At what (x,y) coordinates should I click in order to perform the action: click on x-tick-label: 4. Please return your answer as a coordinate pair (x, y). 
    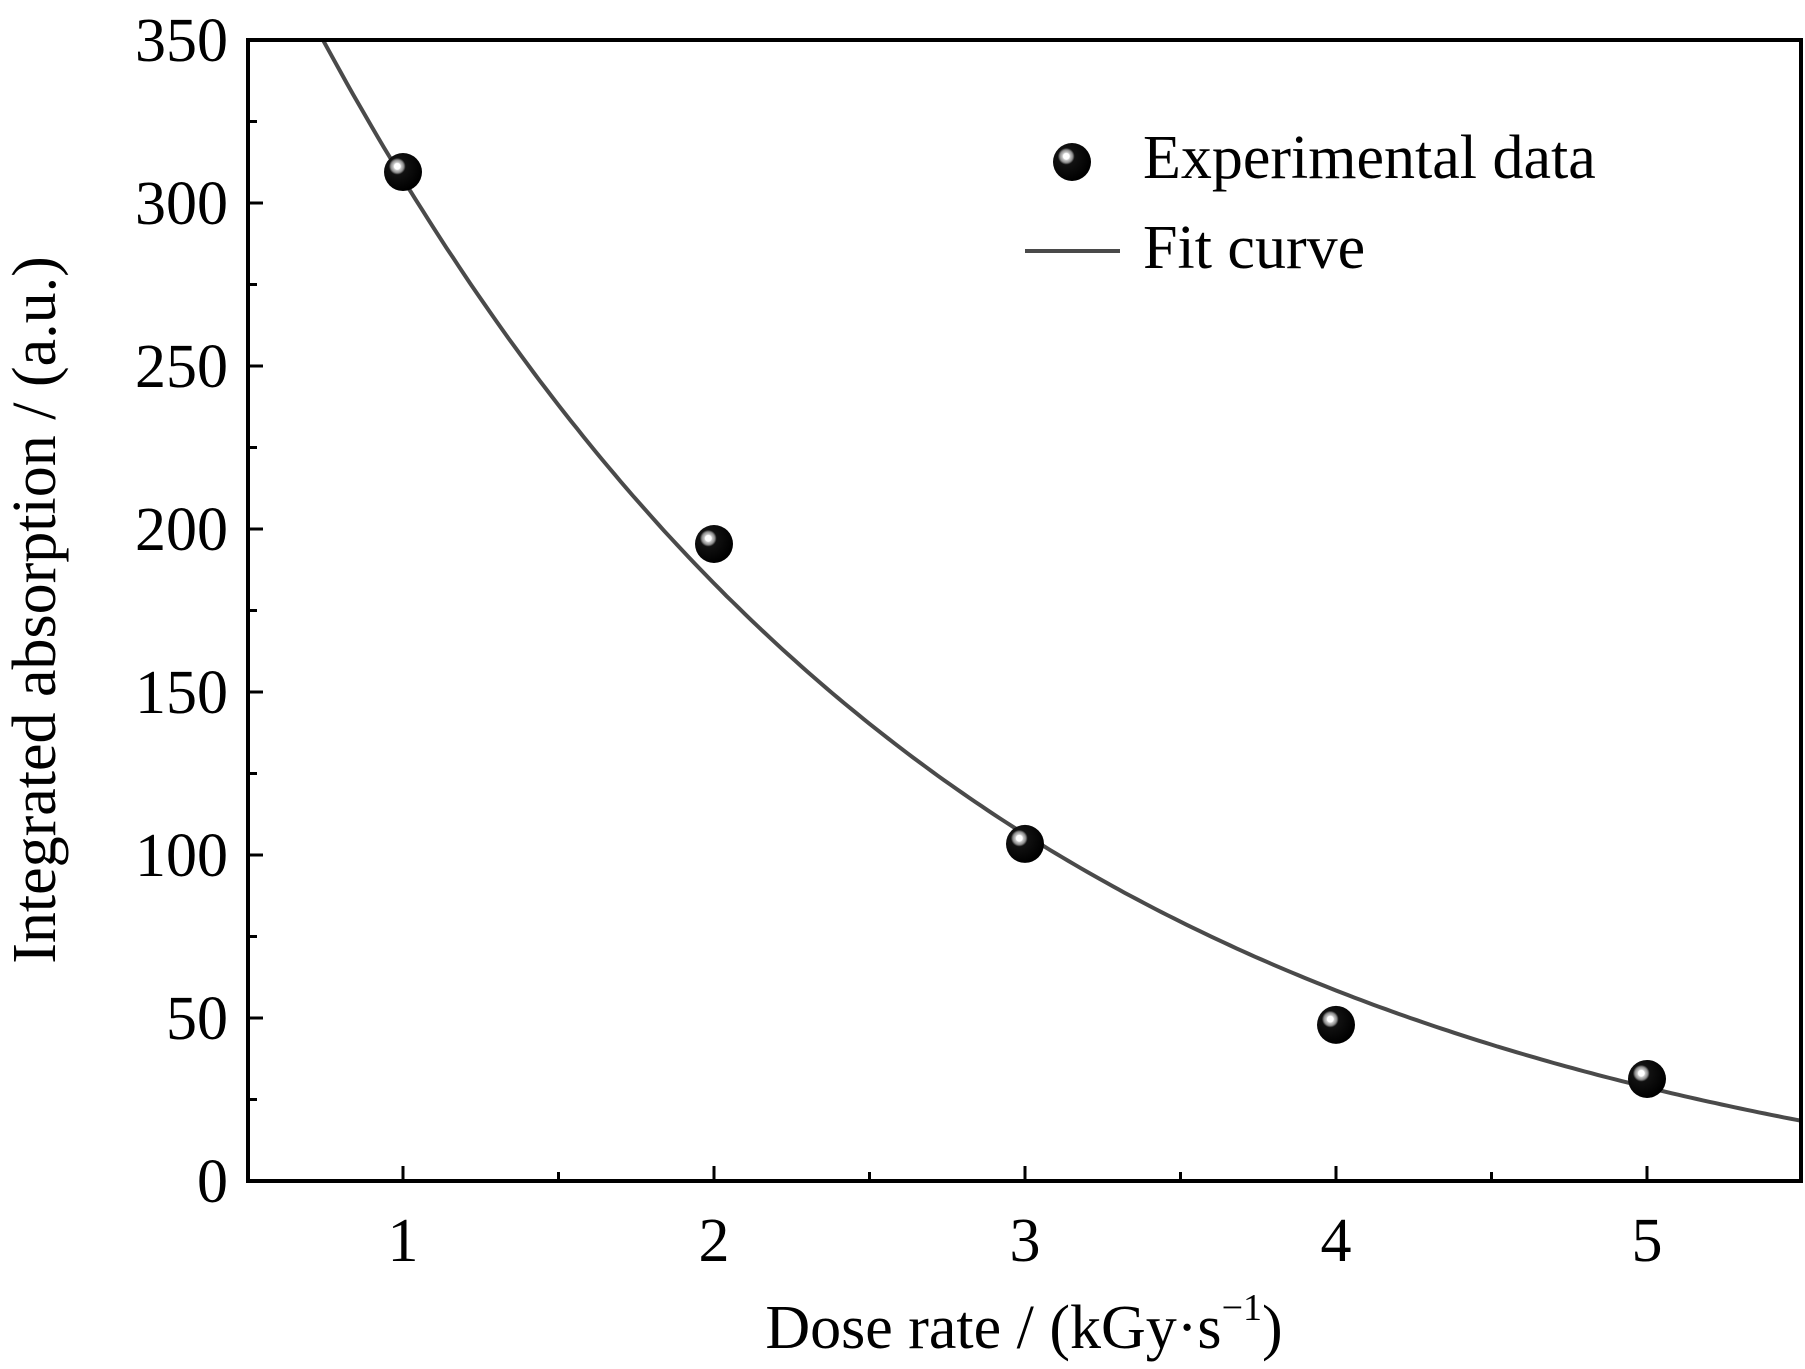
    Looking at the image, I should click on (1336, 1241).